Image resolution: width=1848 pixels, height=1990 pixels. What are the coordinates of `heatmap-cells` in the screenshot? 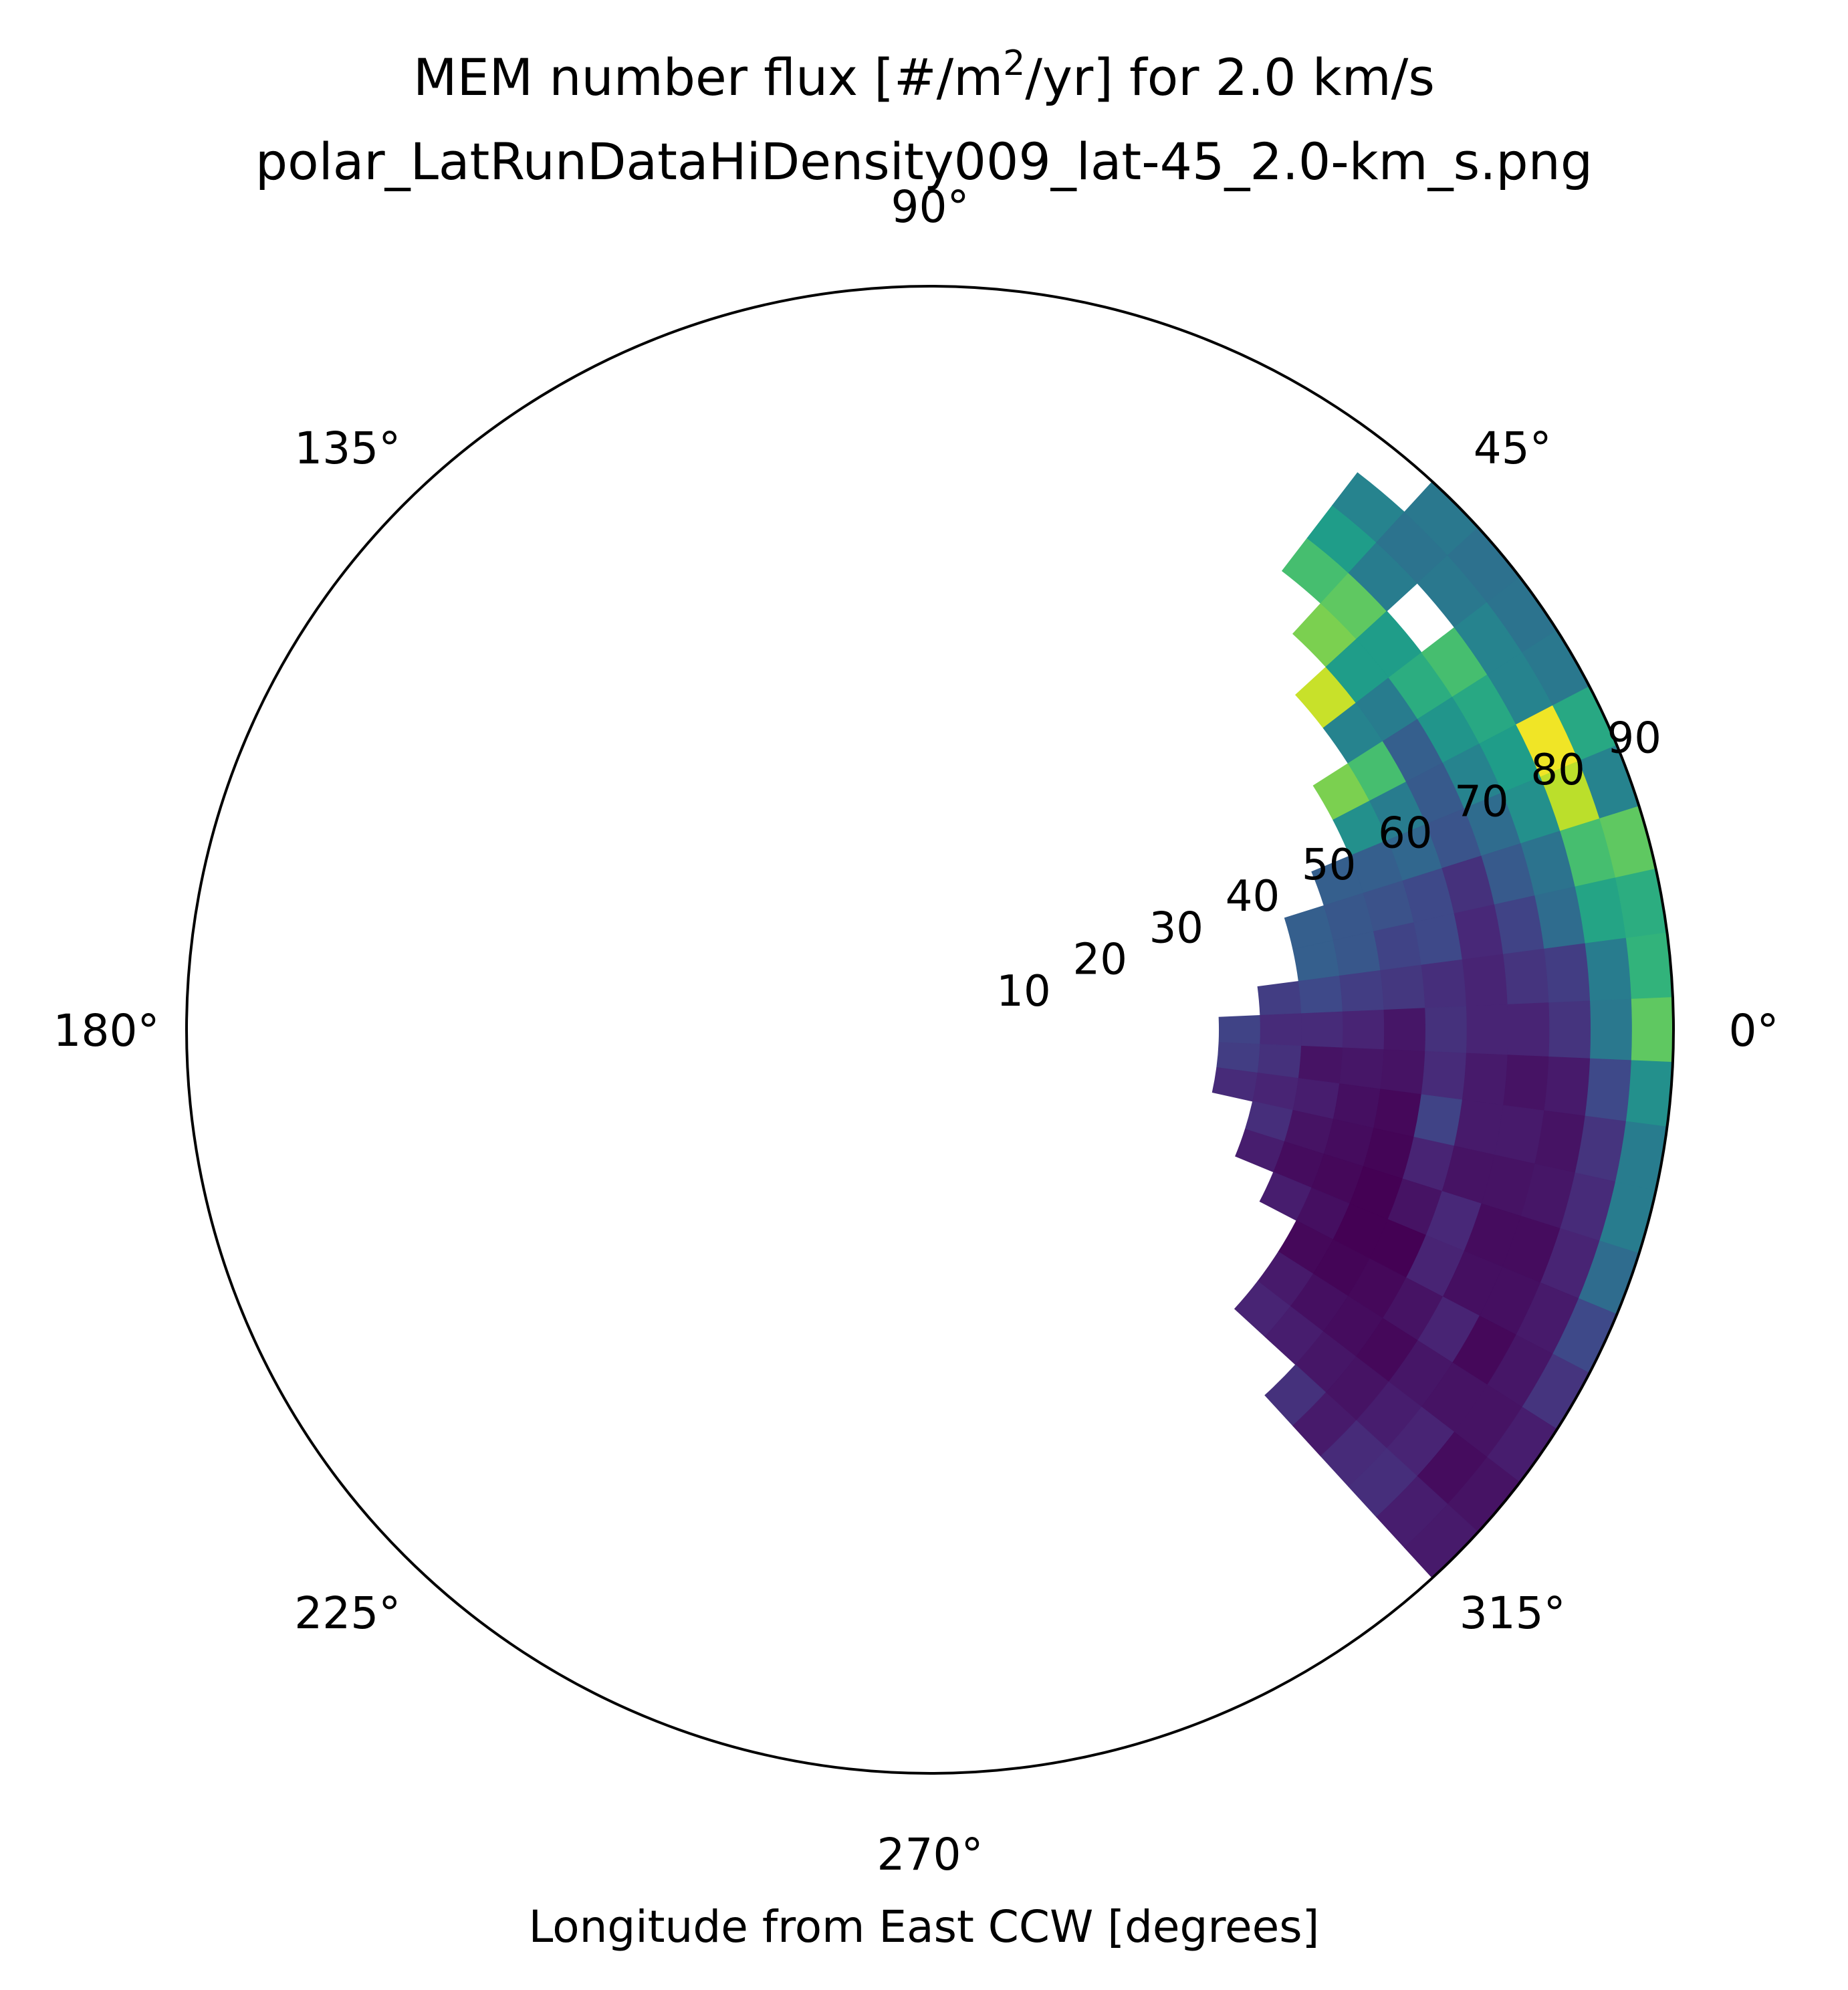 It's located at (1442, 1025).